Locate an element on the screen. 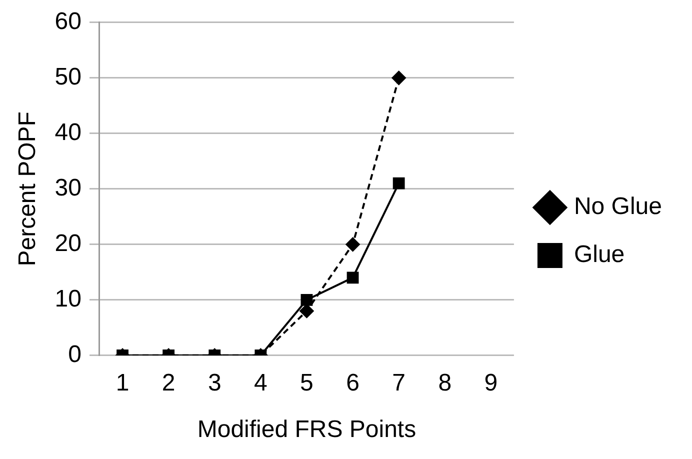 Image resolution: width=692 pixels, height=459 pixels. legend-label: Glue is located at coordinates (599, 254).